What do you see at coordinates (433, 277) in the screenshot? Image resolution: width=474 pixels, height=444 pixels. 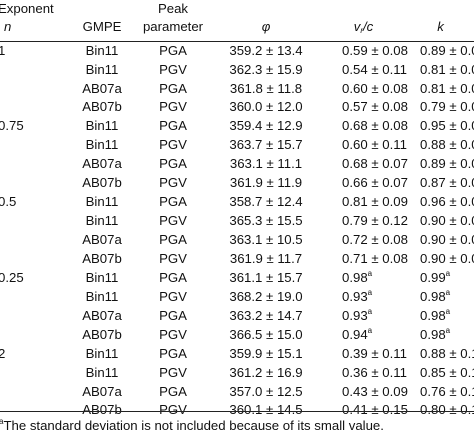 I see `cell-k-value: 0.99` at bounding box center [433, 277].